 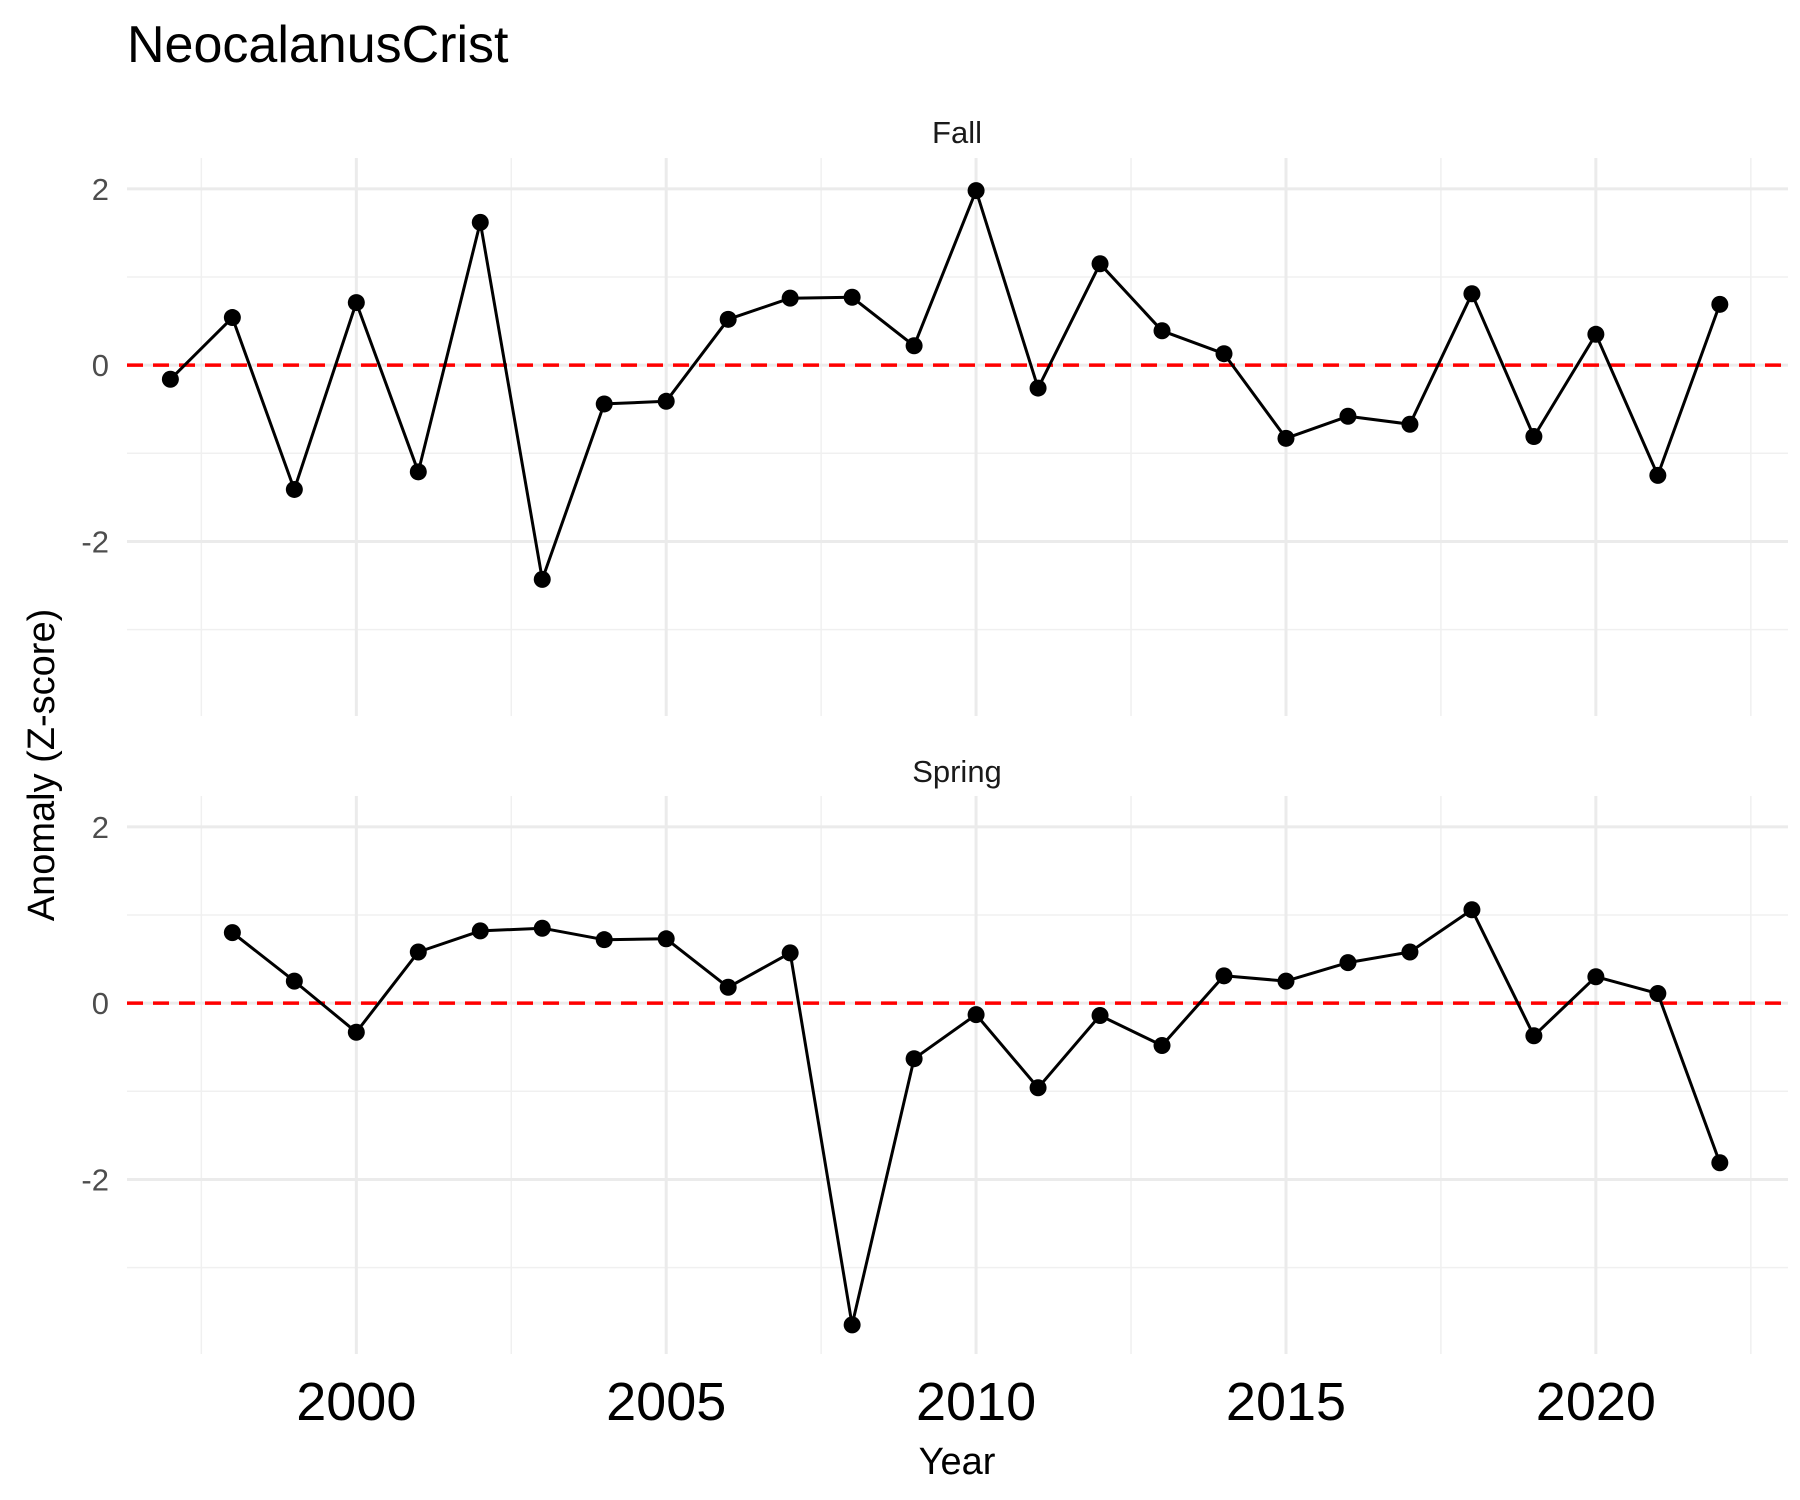 I want to click on x-tick-label: 2000, so click(x=356, y=1402).